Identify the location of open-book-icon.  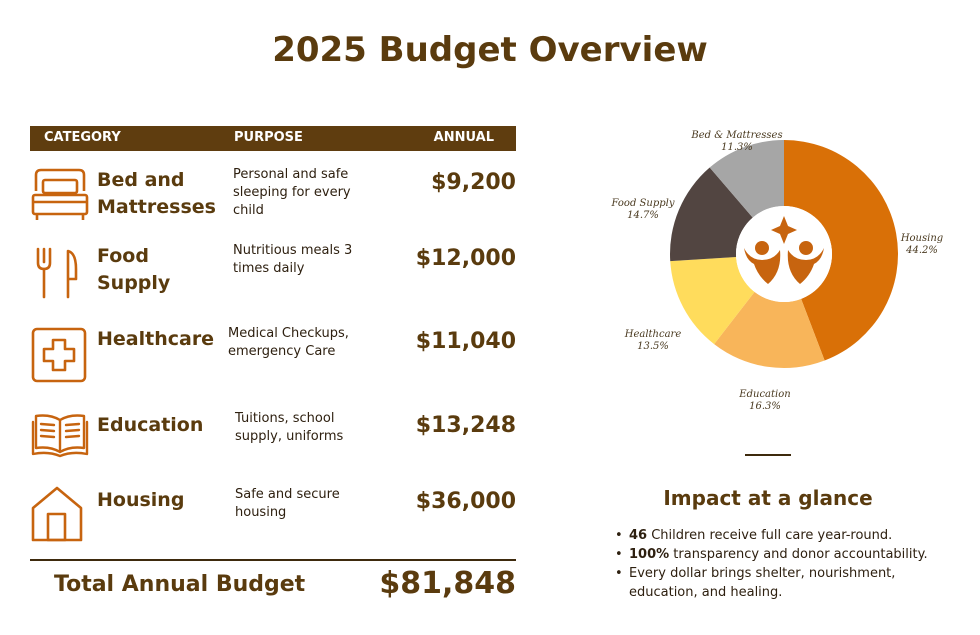
(60, 440).